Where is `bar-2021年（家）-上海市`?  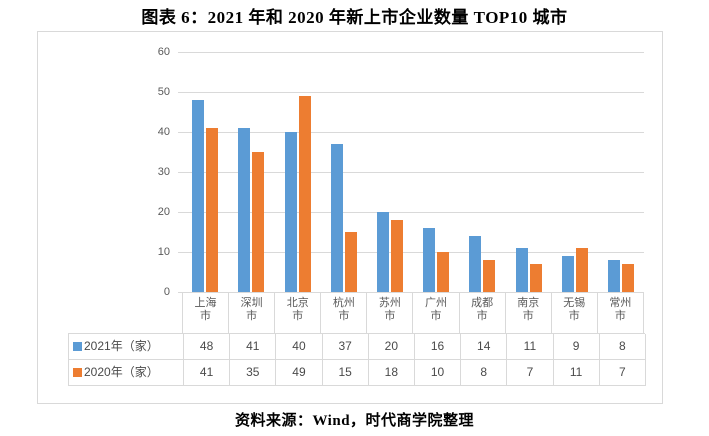
bar-2021年（家）-上海市 is located at coordinates (198, 196).